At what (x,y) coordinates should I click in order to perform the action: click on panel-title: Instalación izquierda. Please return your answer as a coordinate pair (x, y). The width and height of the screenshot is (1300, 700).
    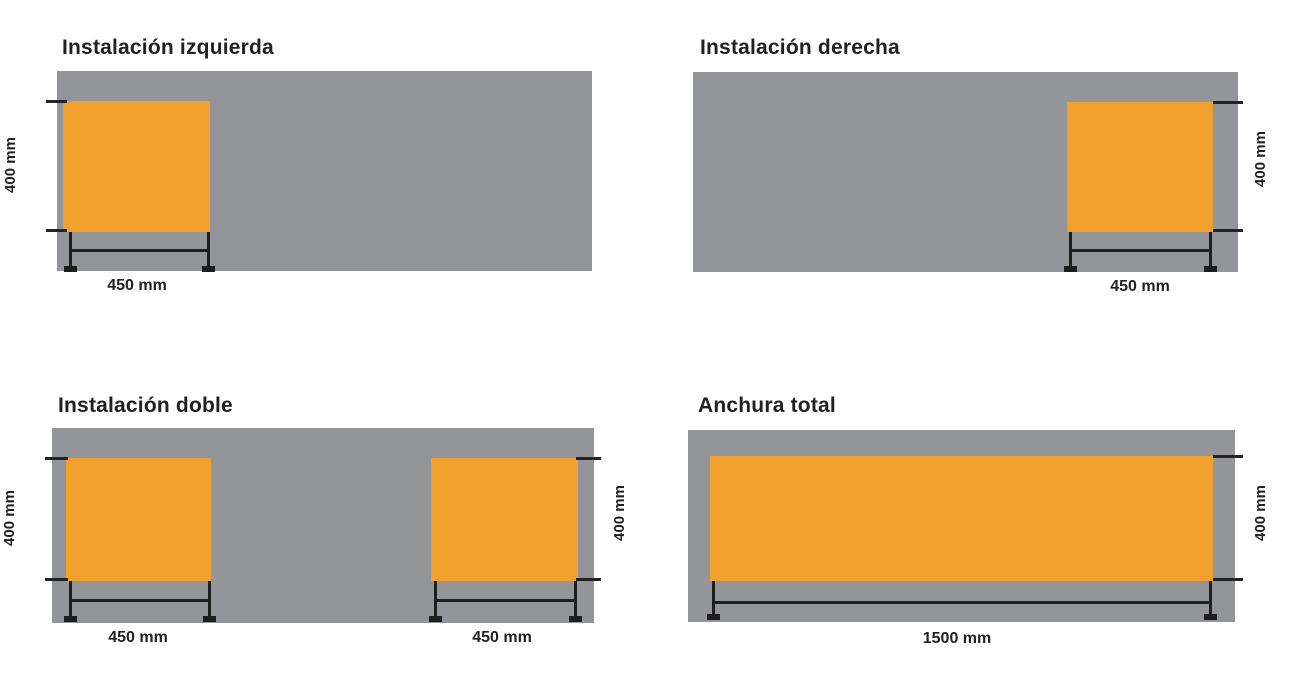
    Looking at the image, I should click on (168, 47).